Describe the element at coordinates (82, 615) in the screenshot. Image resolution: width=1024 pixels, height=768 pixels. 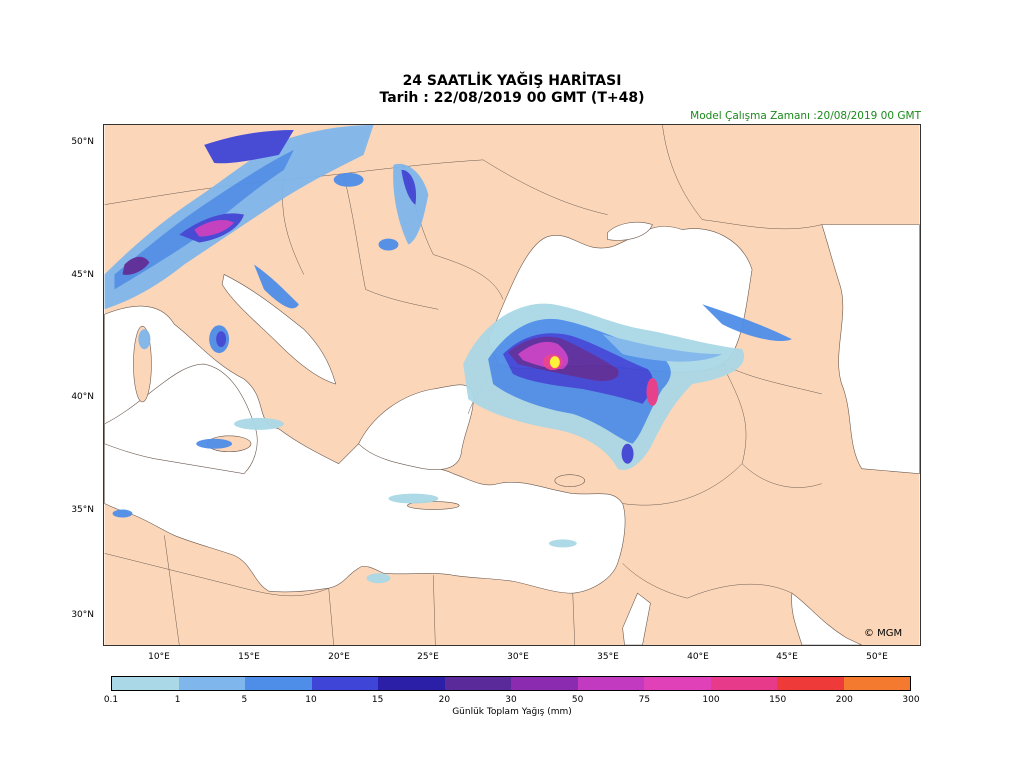
I see `lat-label: 30°N` at that location.